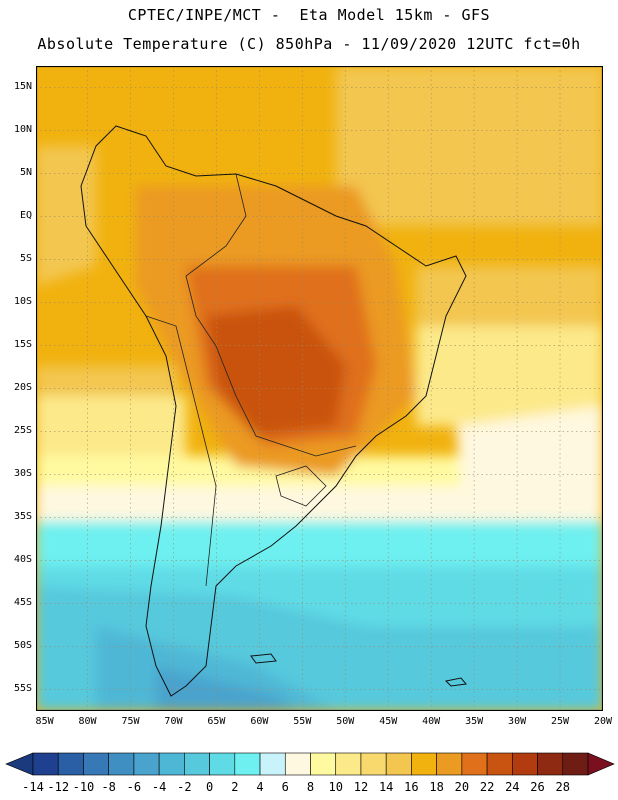 The width and height of the screenshot is (618, 800). I want to click on lon-tick-label: 35W, so click(474, 721).